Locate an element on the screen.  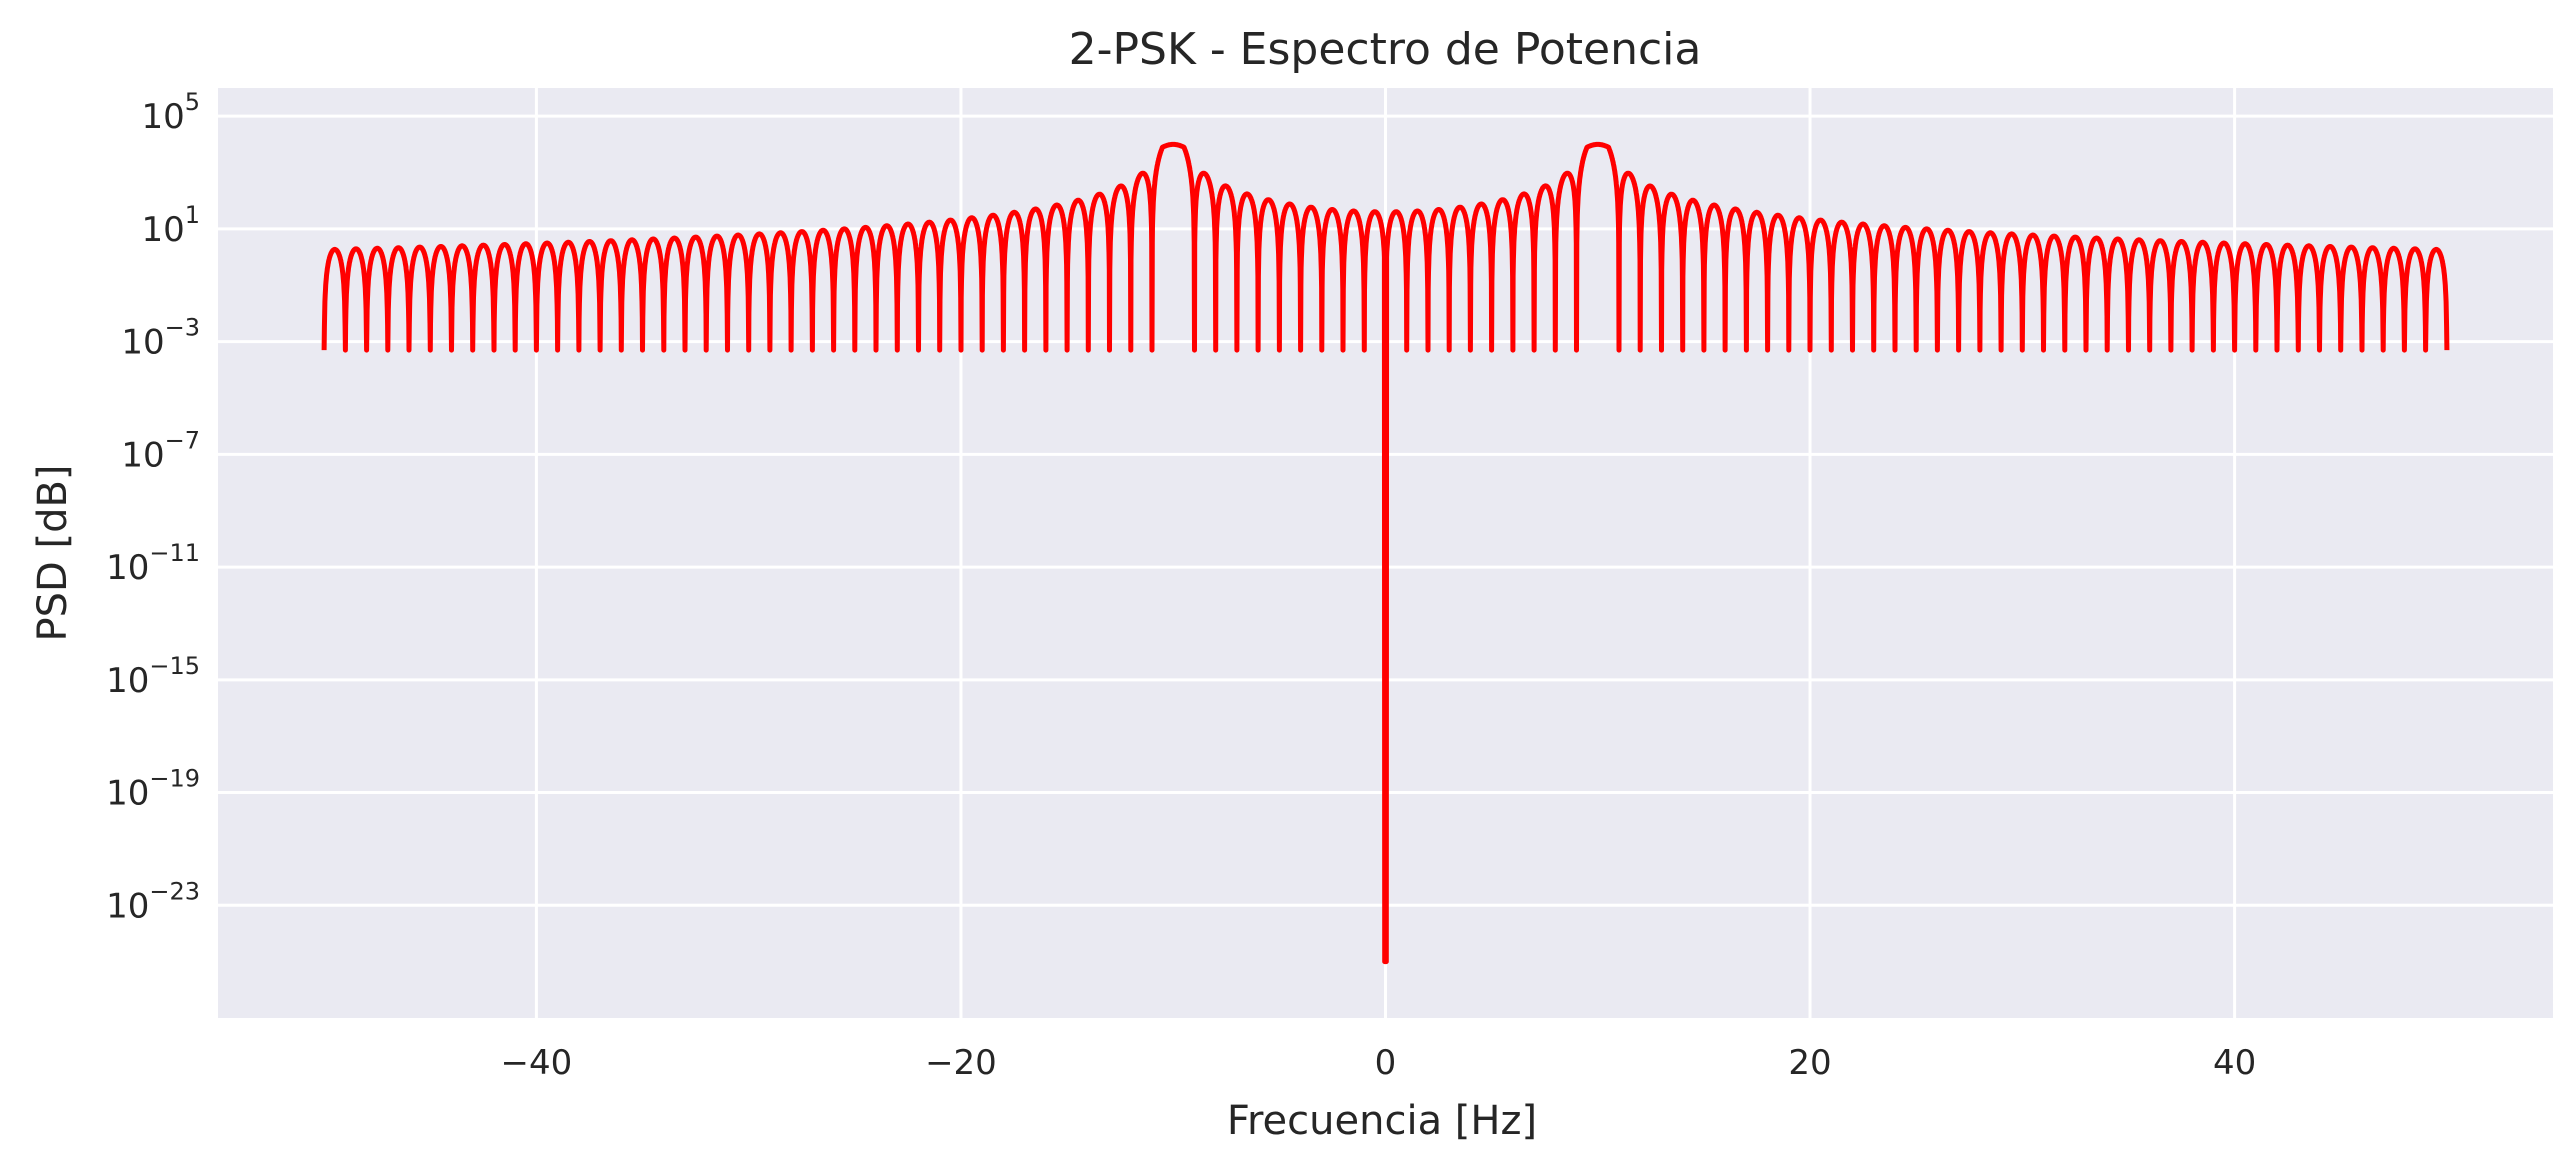
y-tick-label: 10⁻³ is located at coordinates (160, 338).